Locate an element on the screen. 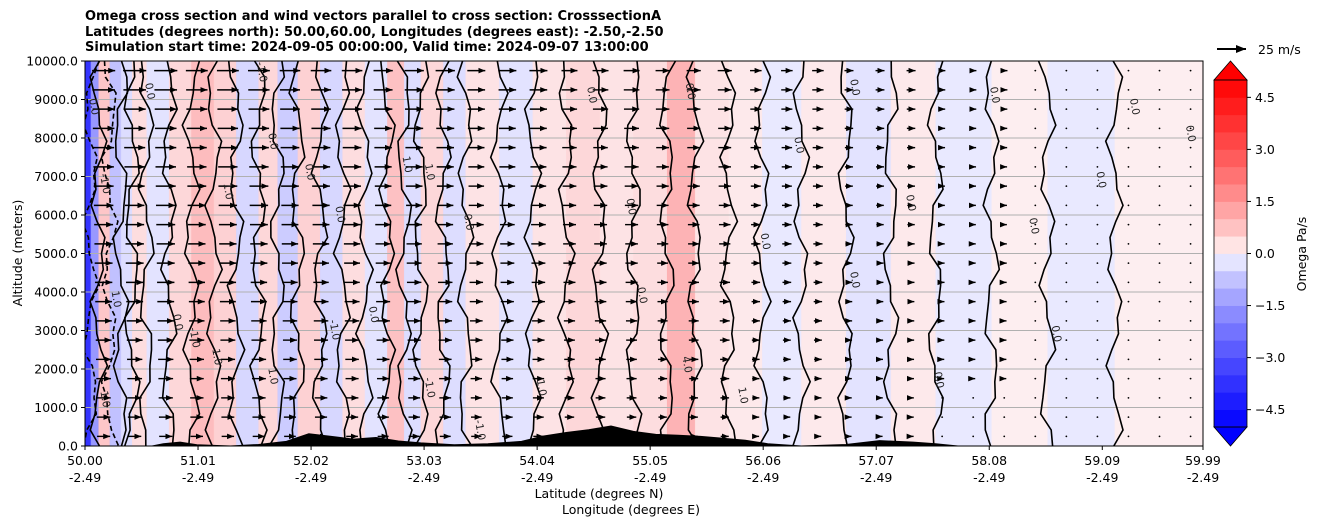 Image resolution: width=1320 pixels, height=526 pixels. terrain-profile is located at coordinates (644, 435).